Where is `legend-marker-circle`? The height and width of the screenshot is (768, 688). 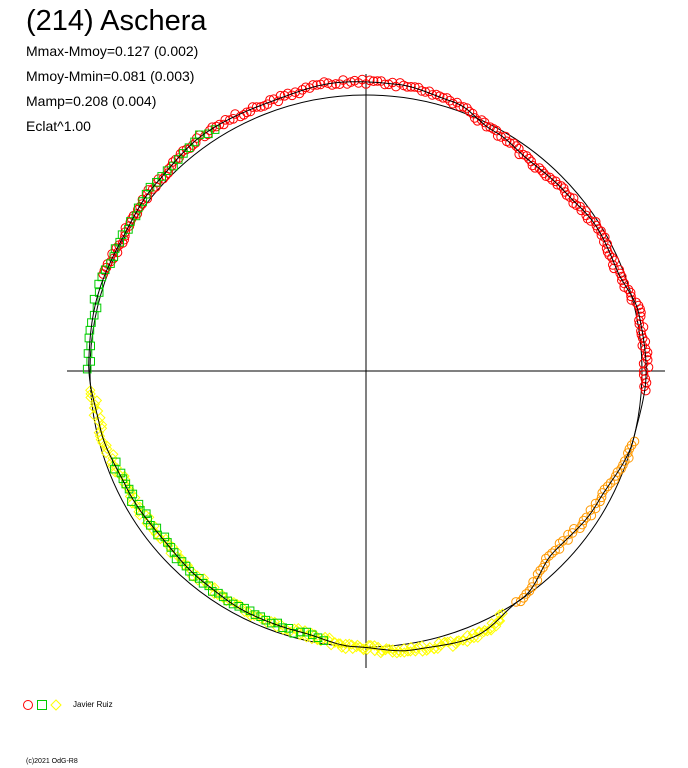
legend-marker-circle is located at coordinates (28, 705).